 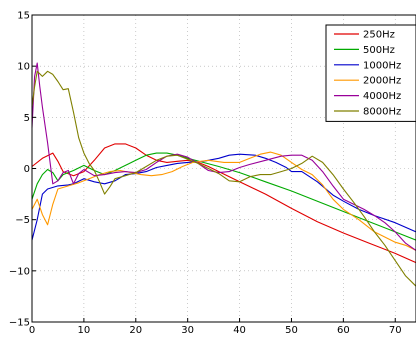 What do you see at coordinates (343, 330) in the screenshot?
I see `x-tick-label: 60` at bounding box center [343, 330].